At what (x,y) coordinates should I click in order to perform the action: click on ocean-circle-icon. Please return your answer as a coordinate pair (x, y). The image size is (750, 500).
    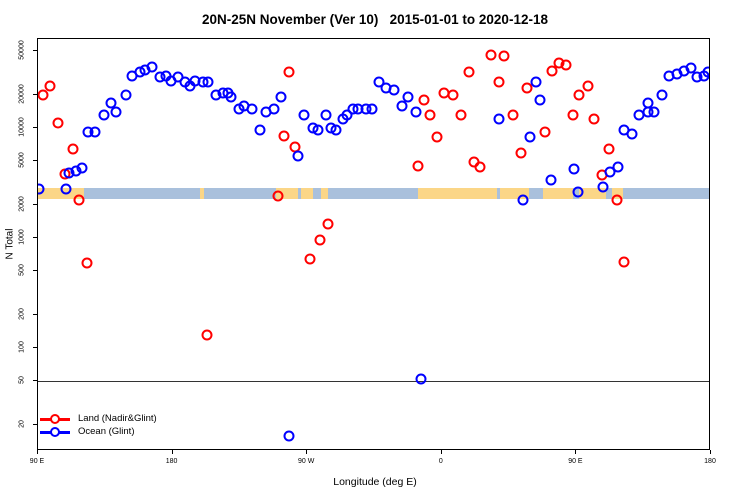
    Looking at the image, I should click on (55, 432).